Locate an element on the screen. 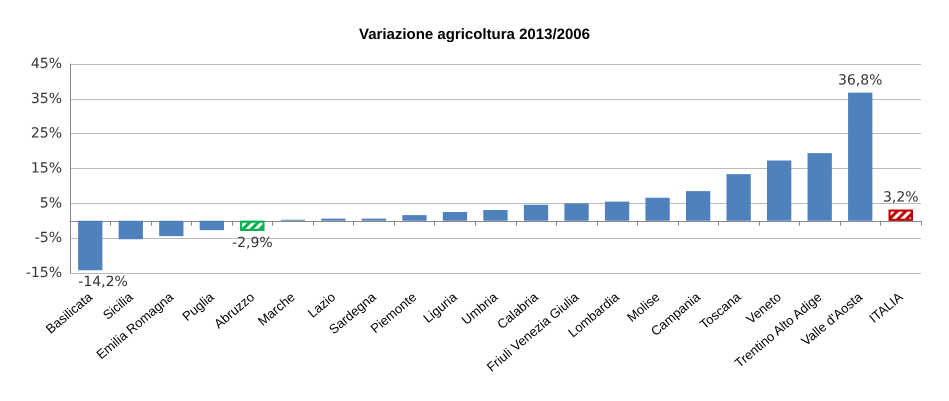 Image resolution: width=949 pixels, height=401 pixels. y-tick-label: 25% is located at coordinates (46, 134).